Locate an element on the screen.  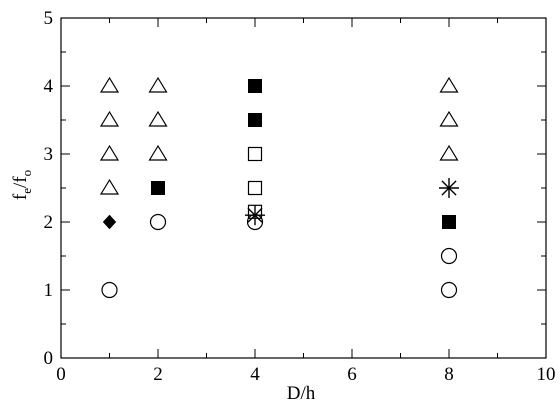
y-tick-label: 2 is located at coordinates (49, 222).